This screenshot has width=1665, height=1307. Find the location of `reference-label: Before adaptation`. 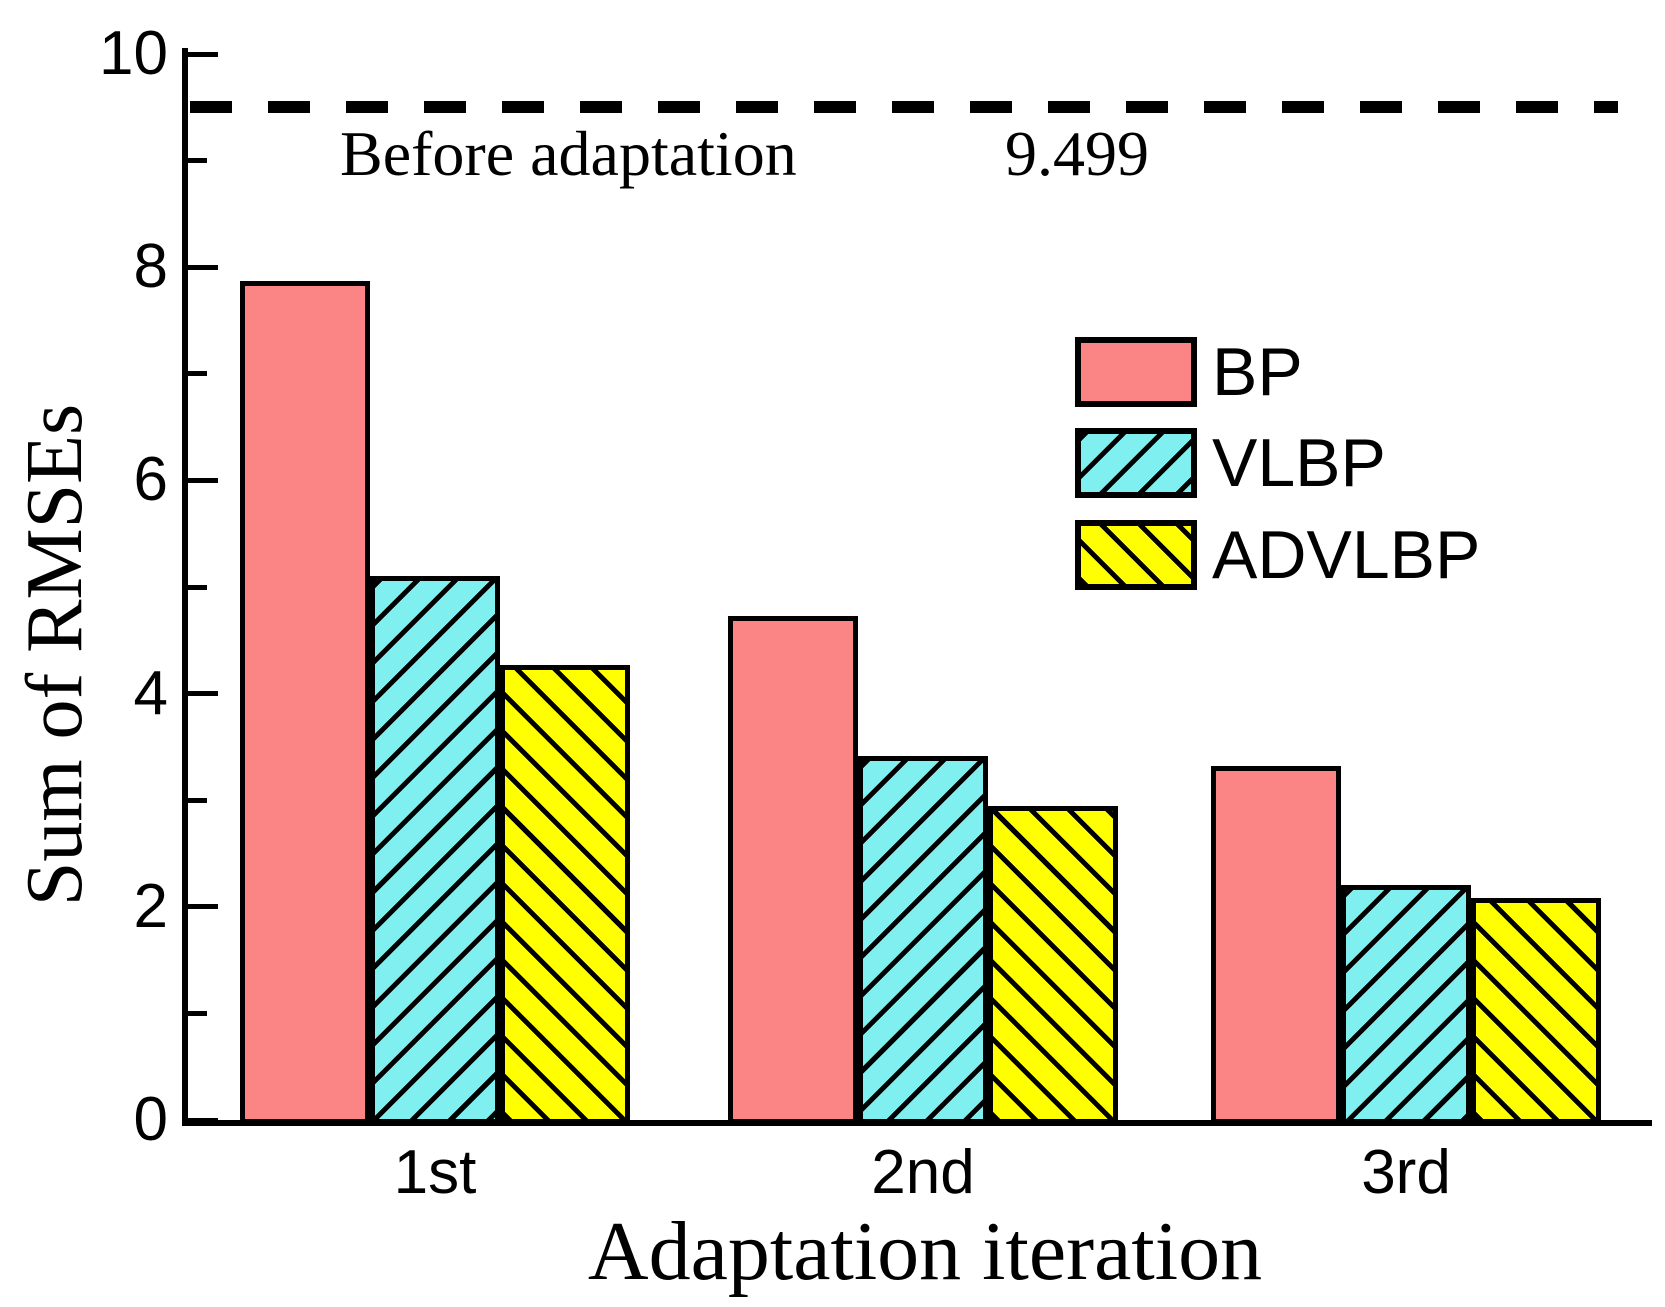

reference-label: Before adaptation is located at coordinates (568, 153).